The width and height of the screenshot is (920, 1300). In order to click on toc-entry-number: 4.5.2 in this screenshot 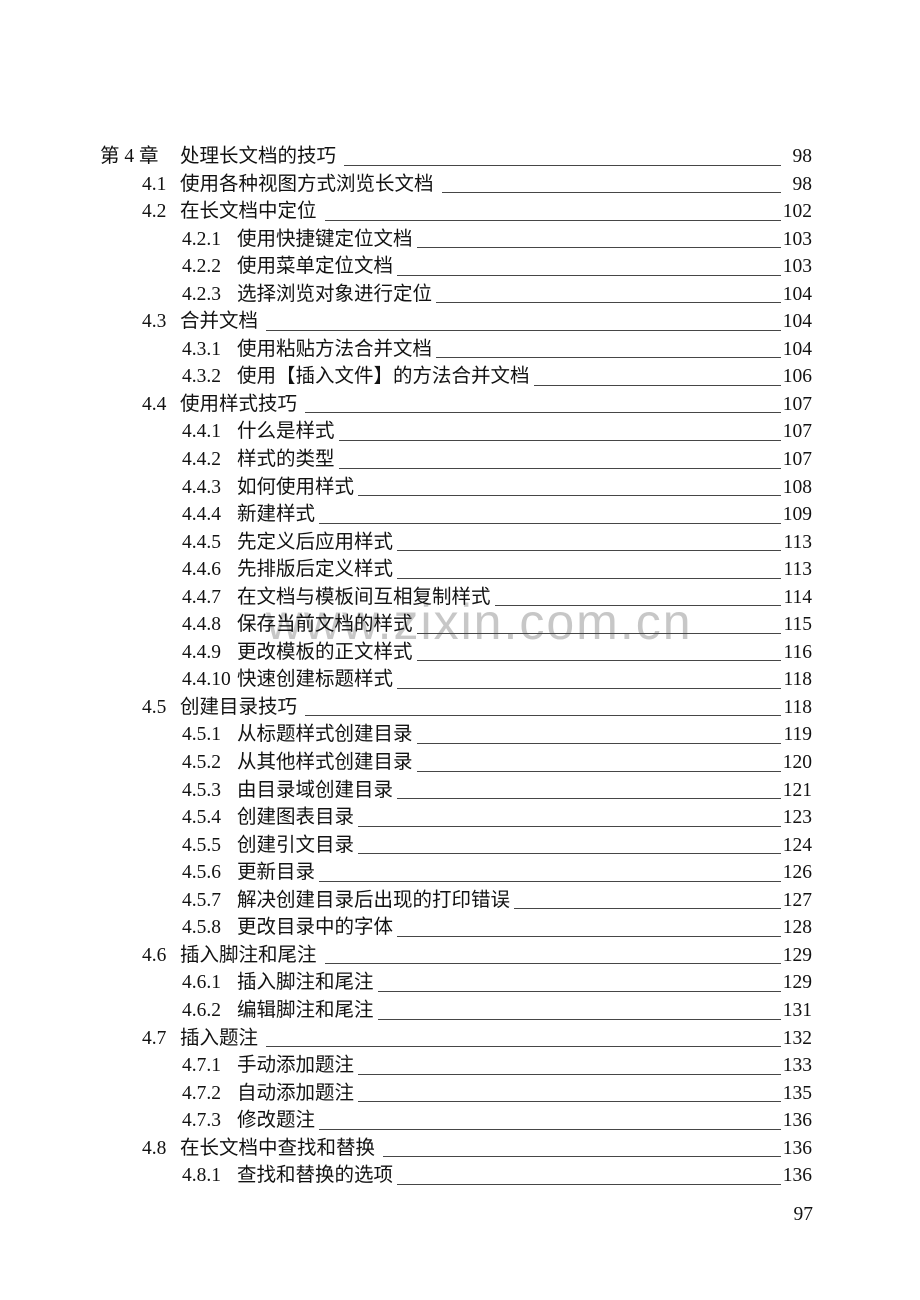, I will do `click(201, 763)`.